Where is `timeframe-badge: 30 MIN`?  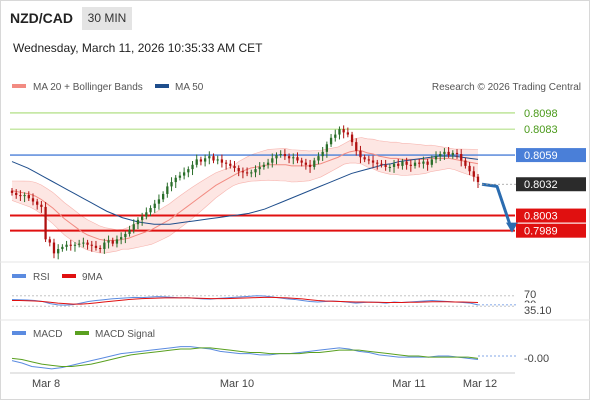
timeframe-badge: 30 MIN is located at coordinates (107, 18).